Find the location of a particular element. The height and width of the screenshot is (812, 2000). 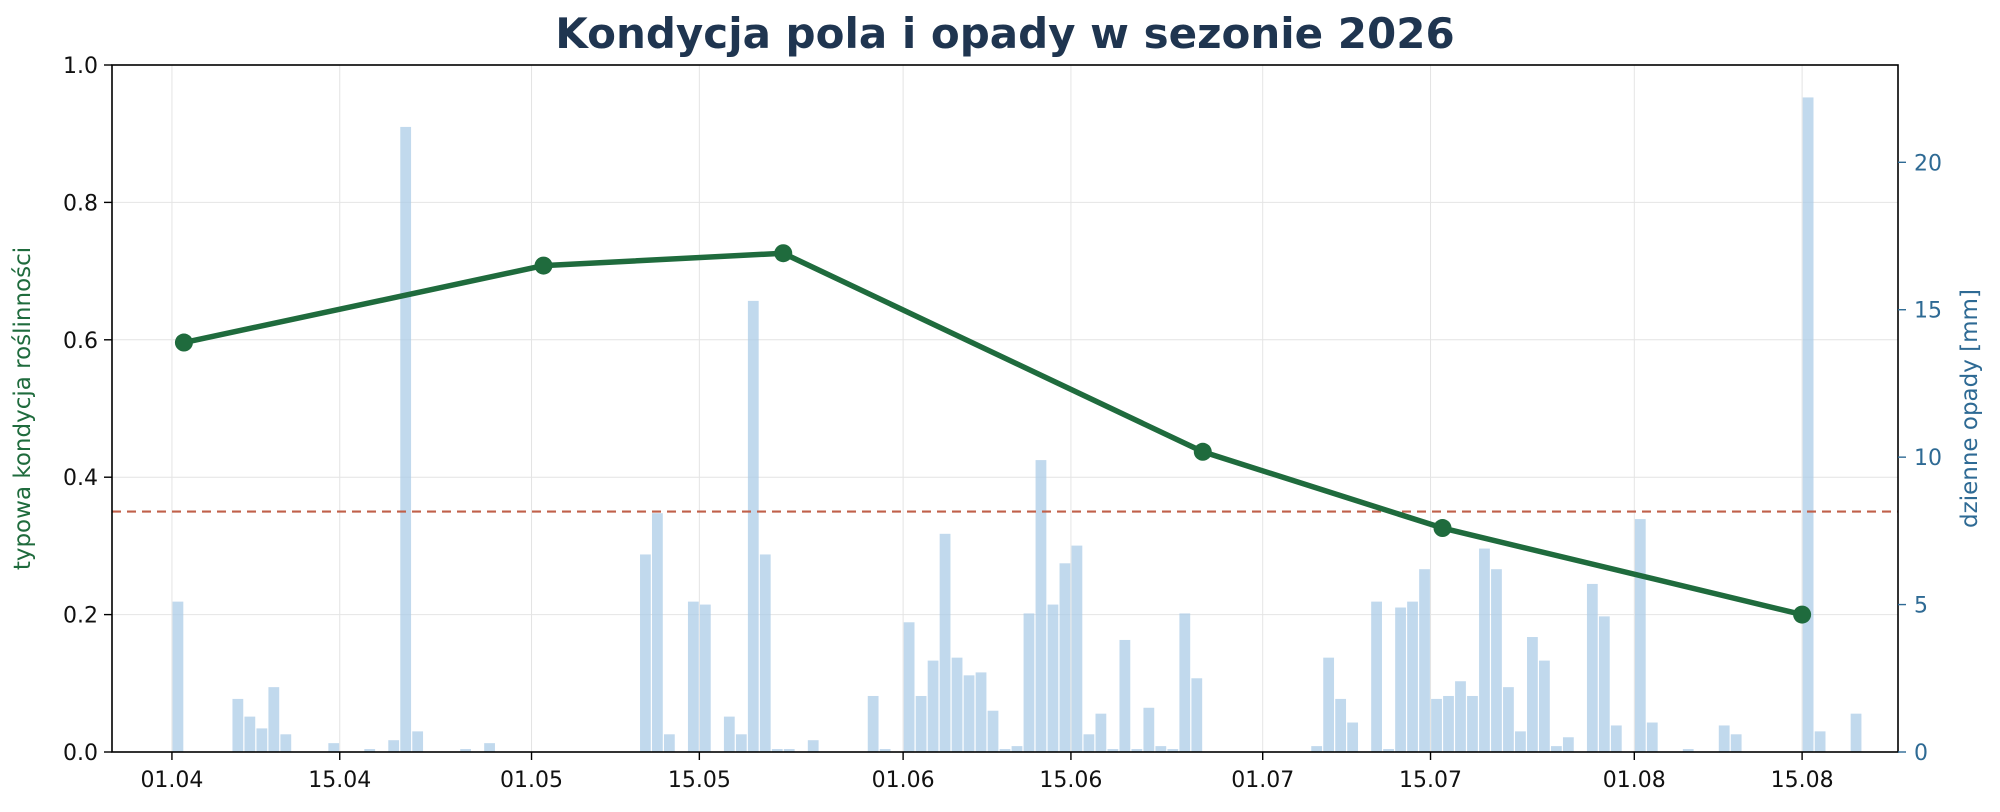

x-tick-label: 01.08 is located at coordinates (1634, 780).